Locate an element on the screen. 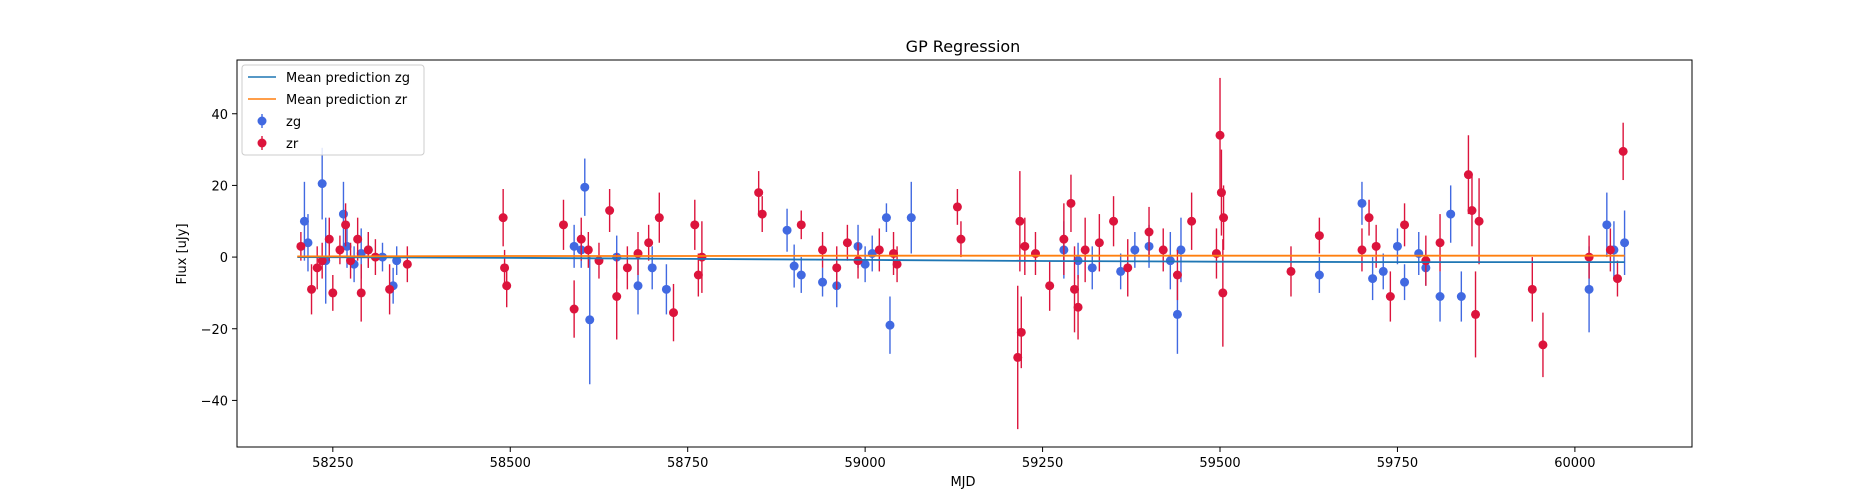 This screenshot has width=1875, height=500. chart-title: GP Regression is located at coordinates (963, 46).